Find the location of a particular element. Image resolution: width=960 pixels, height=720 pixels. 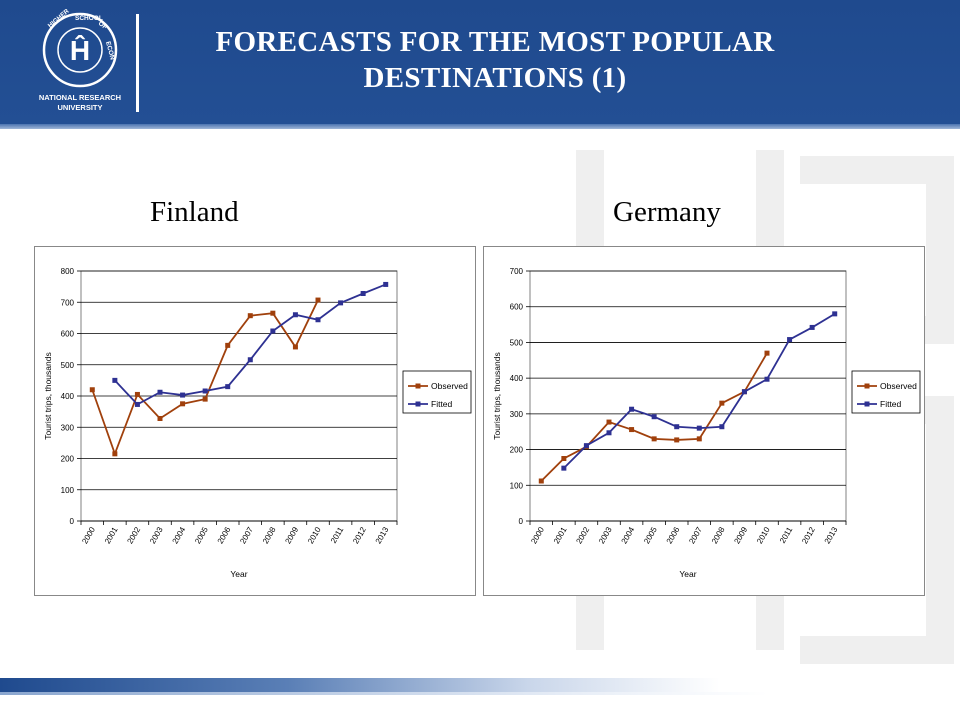

x-tick-label: 2005 is located at coordinates (650, 535).